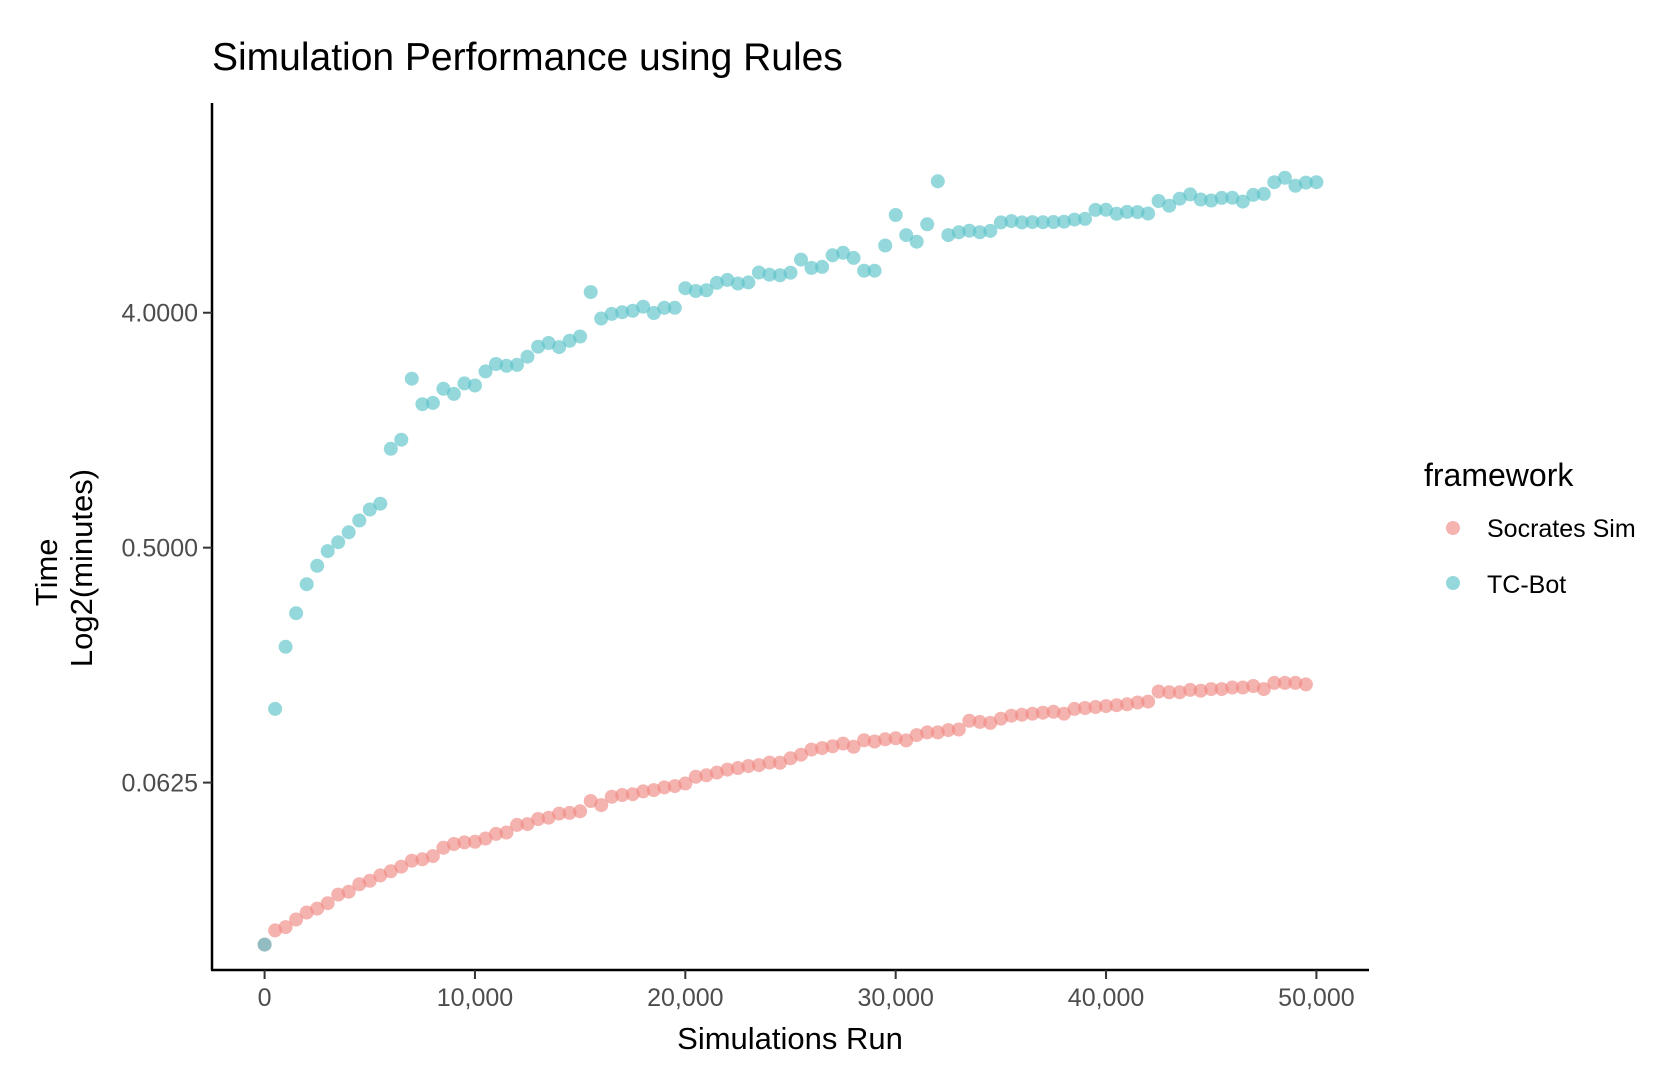 This screenshot has width=1676, height=1076. I want to click on legend-label-tc-bot: TC-Bot, so click(1526, 585).